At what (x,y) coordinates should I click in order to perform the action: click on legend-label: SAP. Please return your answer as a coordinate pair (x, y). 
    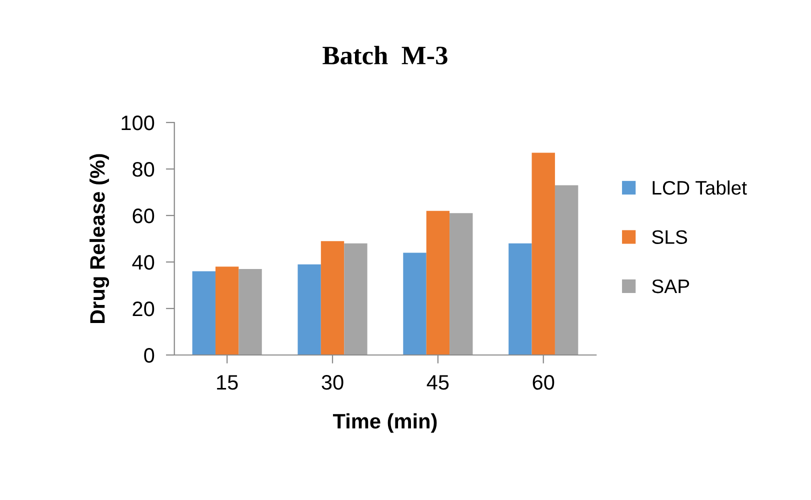
    Looking at the image, I should click on (671, 286).